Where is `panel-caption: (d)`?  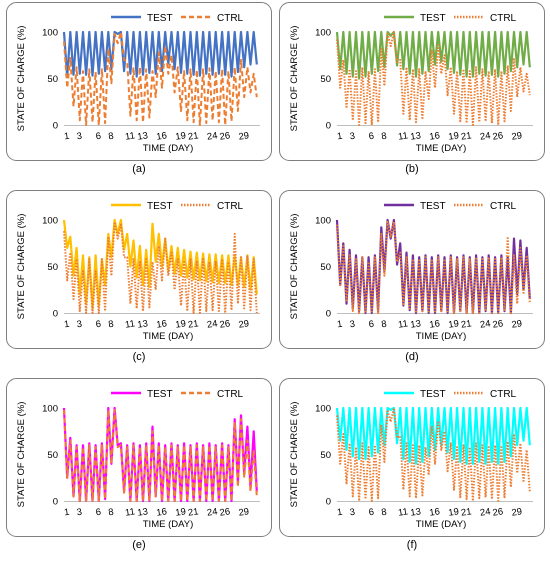 panel-caption: (d) is located at coordinates (411, 357).